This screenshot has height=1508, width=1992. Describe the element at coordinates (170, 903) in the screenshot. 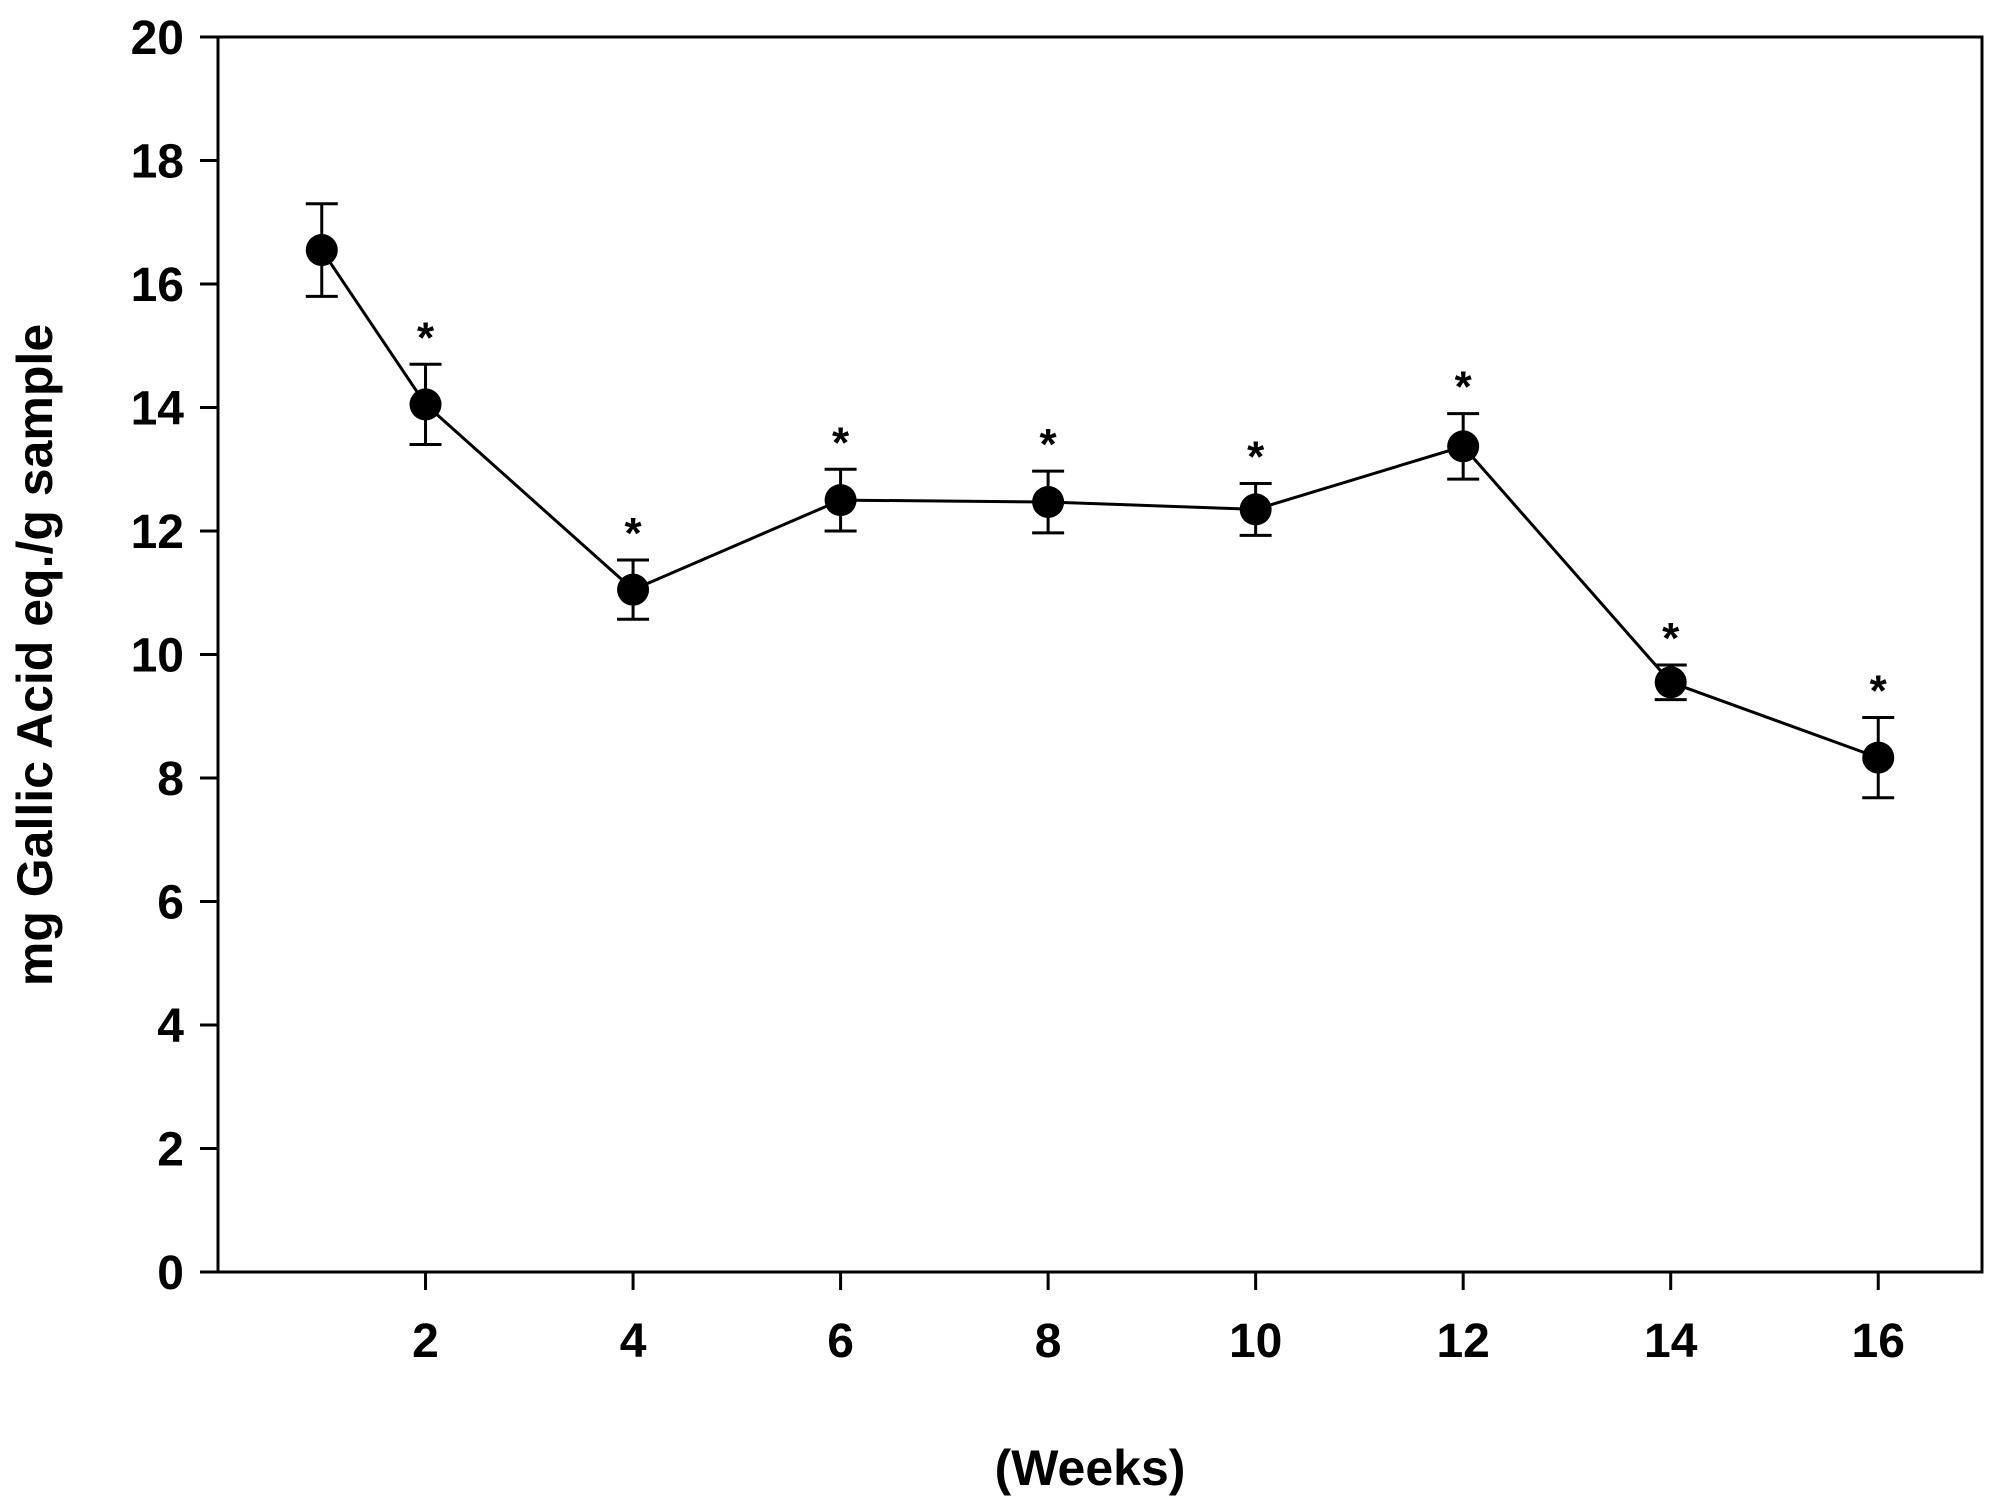

I see `y-tick-label: 6` at that location.